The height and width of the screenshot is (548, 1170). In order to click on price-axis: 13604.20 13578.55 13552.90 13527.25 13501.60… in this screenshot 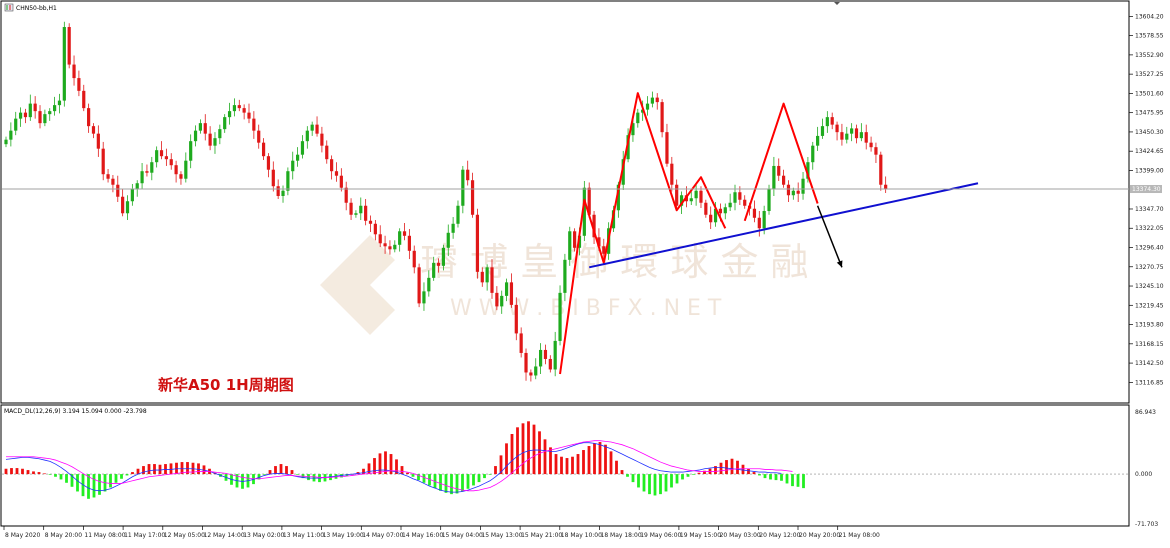, I will do `click(1146, 199)`.